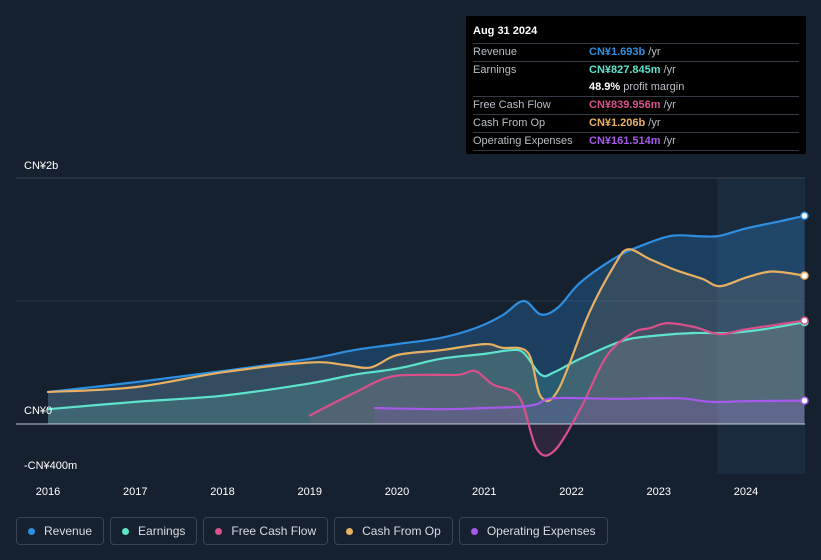 This screenshot has height=560, width=821. What do you see at coordinates (746, 492) in the screenshot?
I see `x-tick-label: 2024` at bounding box center [746, 492].